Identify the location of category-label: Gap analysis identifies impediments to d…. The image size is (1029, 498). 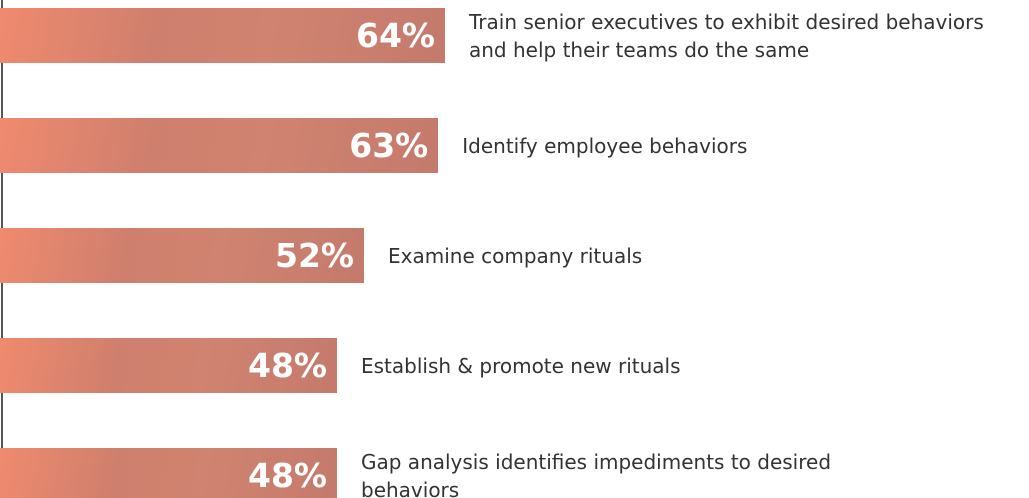
(596, 473).